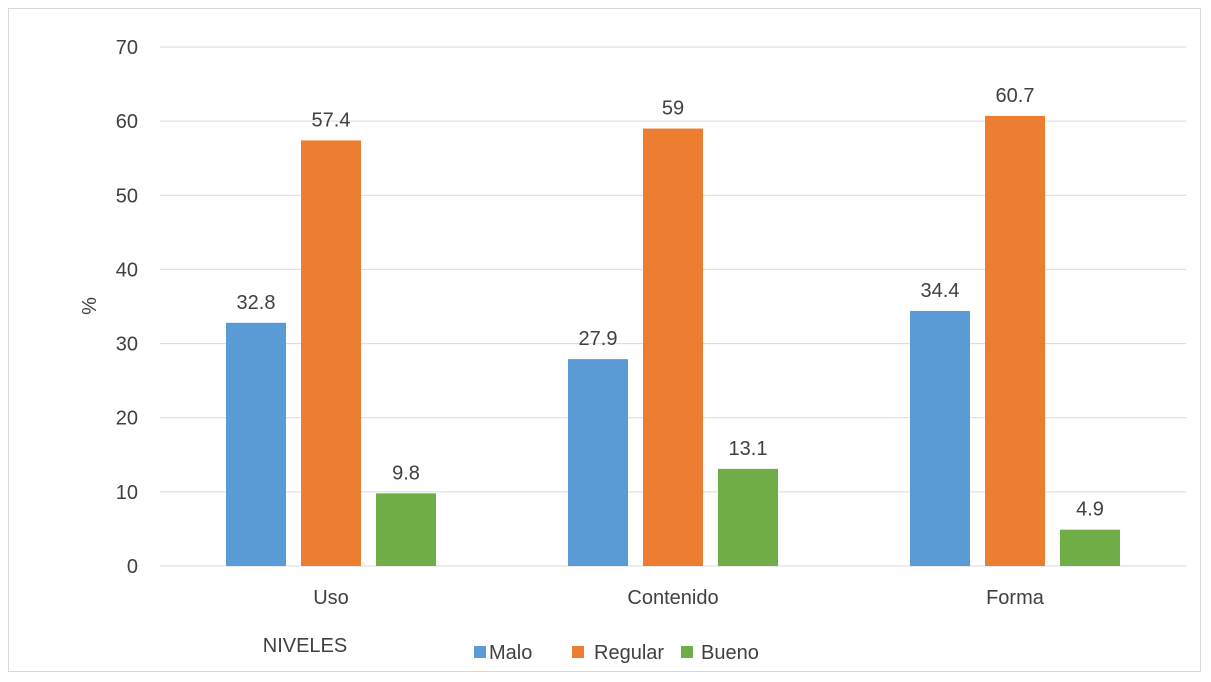 Image resolution: width=1211 pixels, height=682 pixels. Describe the element at coordinates (1090, 547) in the screenshot. I see `bar-bueno-forma` at that location.